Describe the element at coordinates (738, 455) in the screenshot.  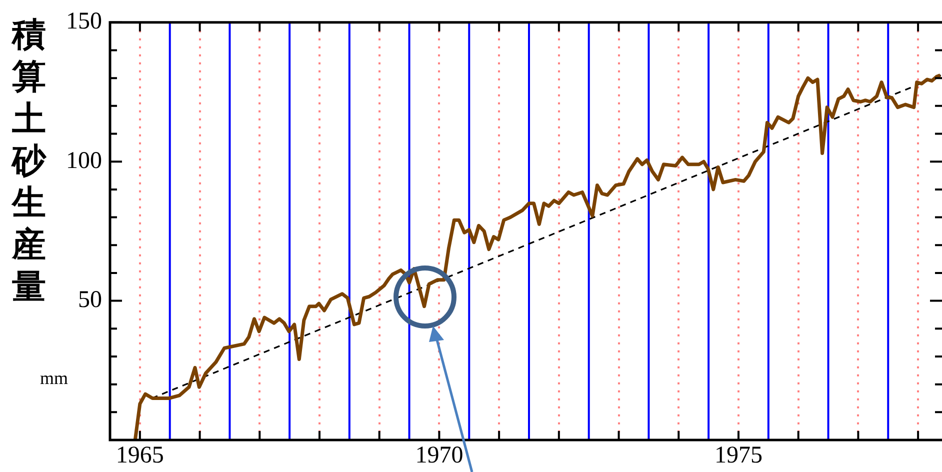
I see `x-tick-label: 1975` at that location.